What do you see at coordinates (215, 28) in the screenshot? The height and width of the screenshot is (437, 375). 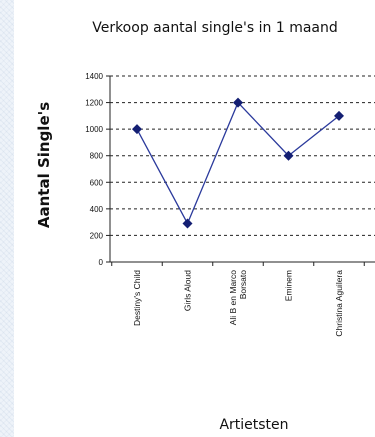 I see `chart-title: Verkoop aantal single's in 1 maand` at bounding box center [215, 28].